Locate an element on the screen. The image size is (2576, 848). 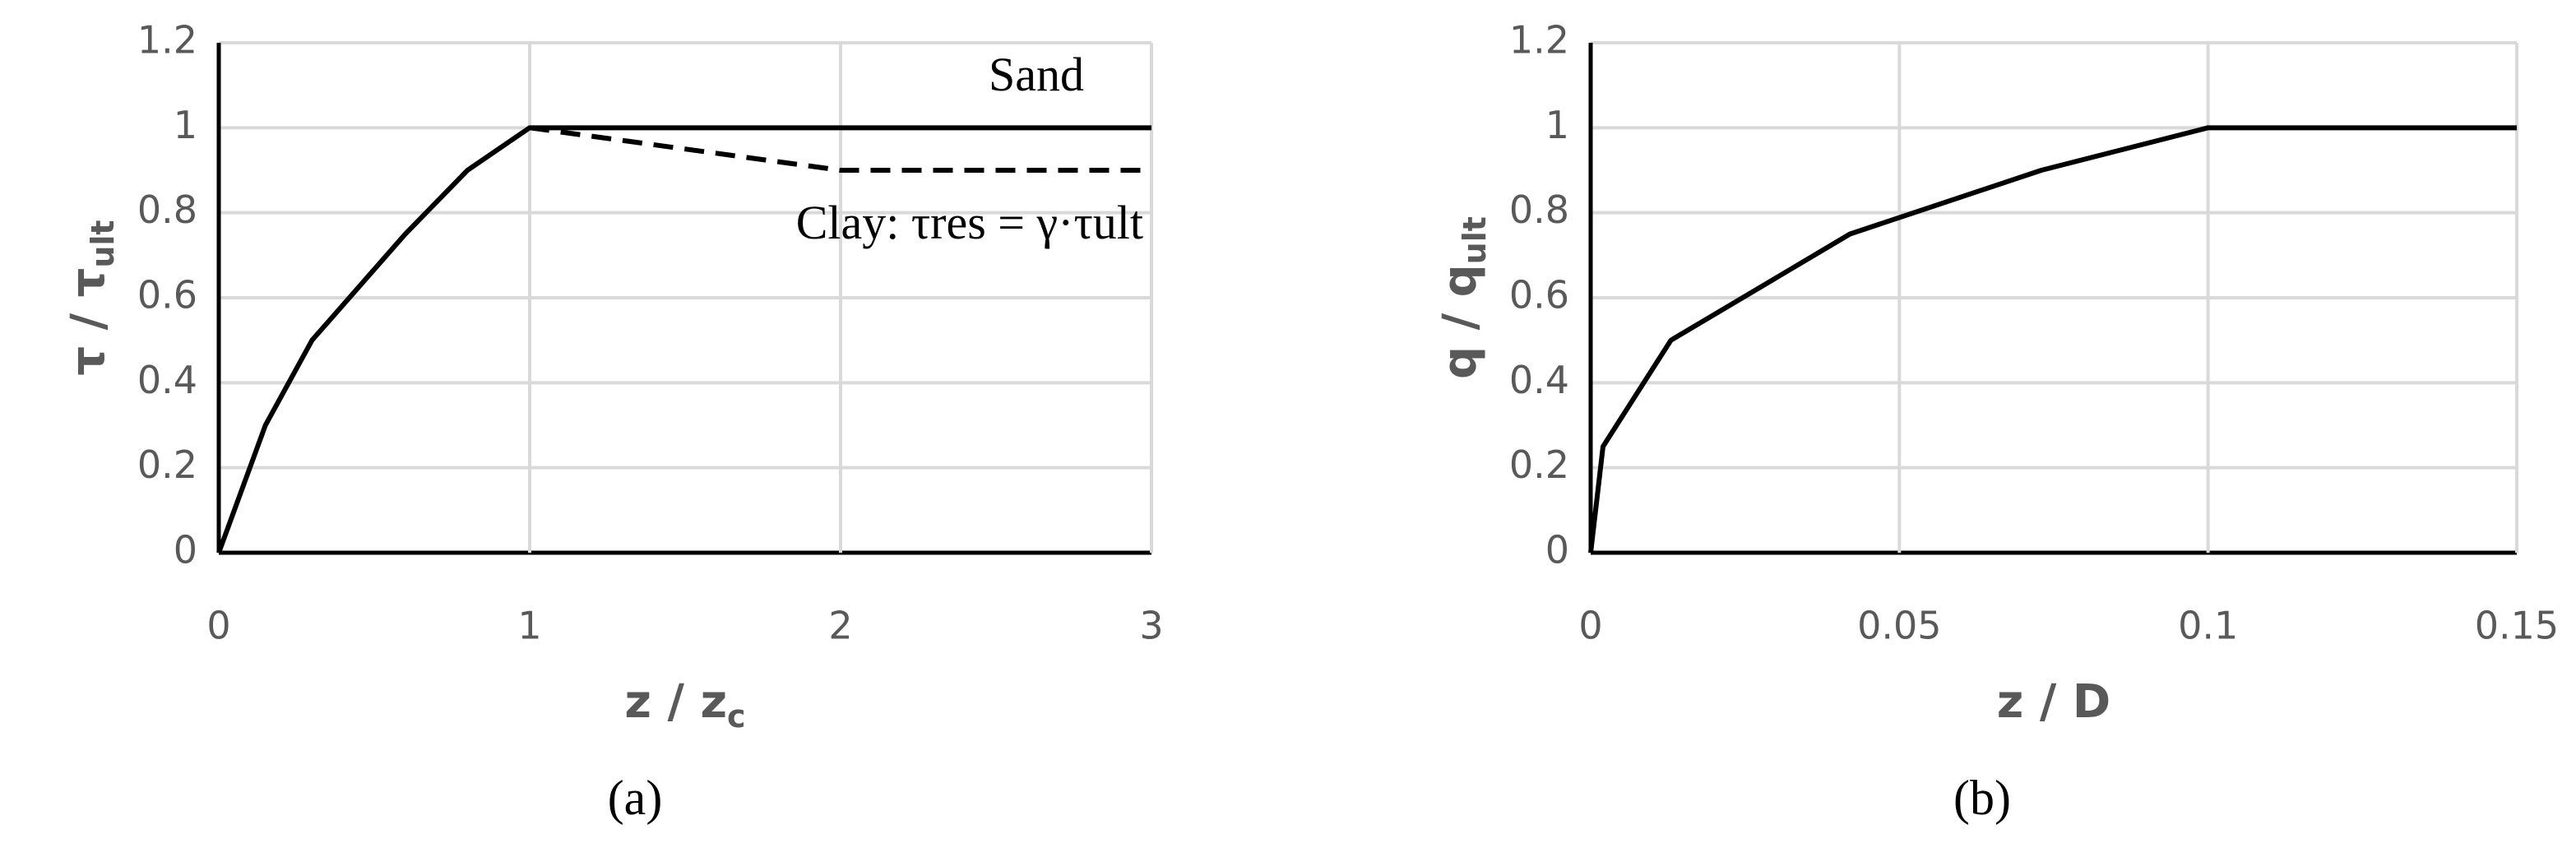
x-axis-label-sub: c is located at coordinates (737, 716).